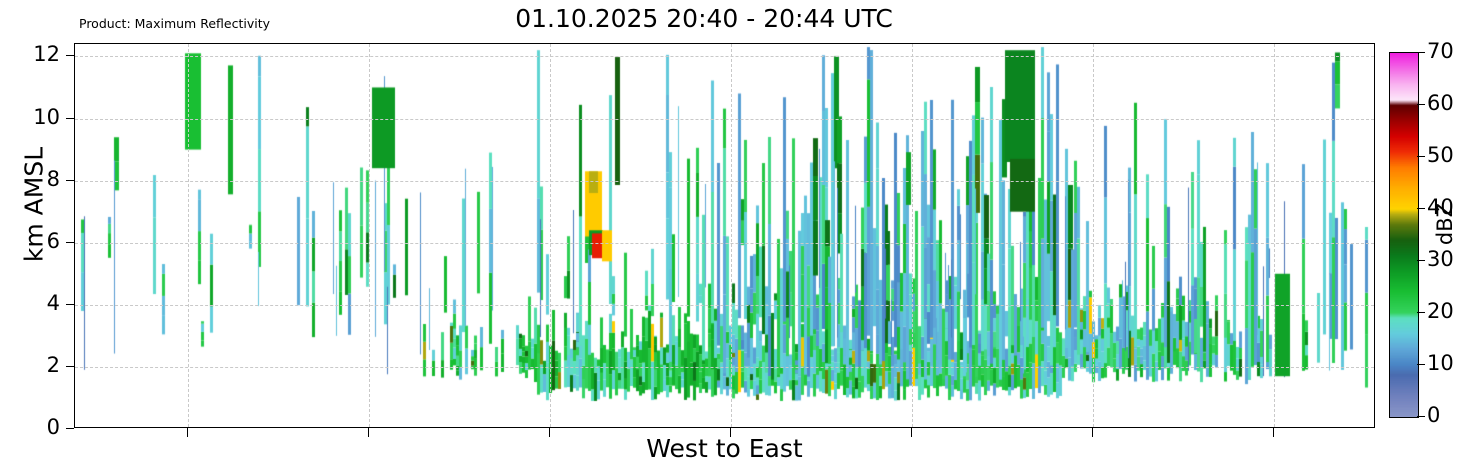  I want to click on colorbar-tick-label: 20, so click(1440, 311).